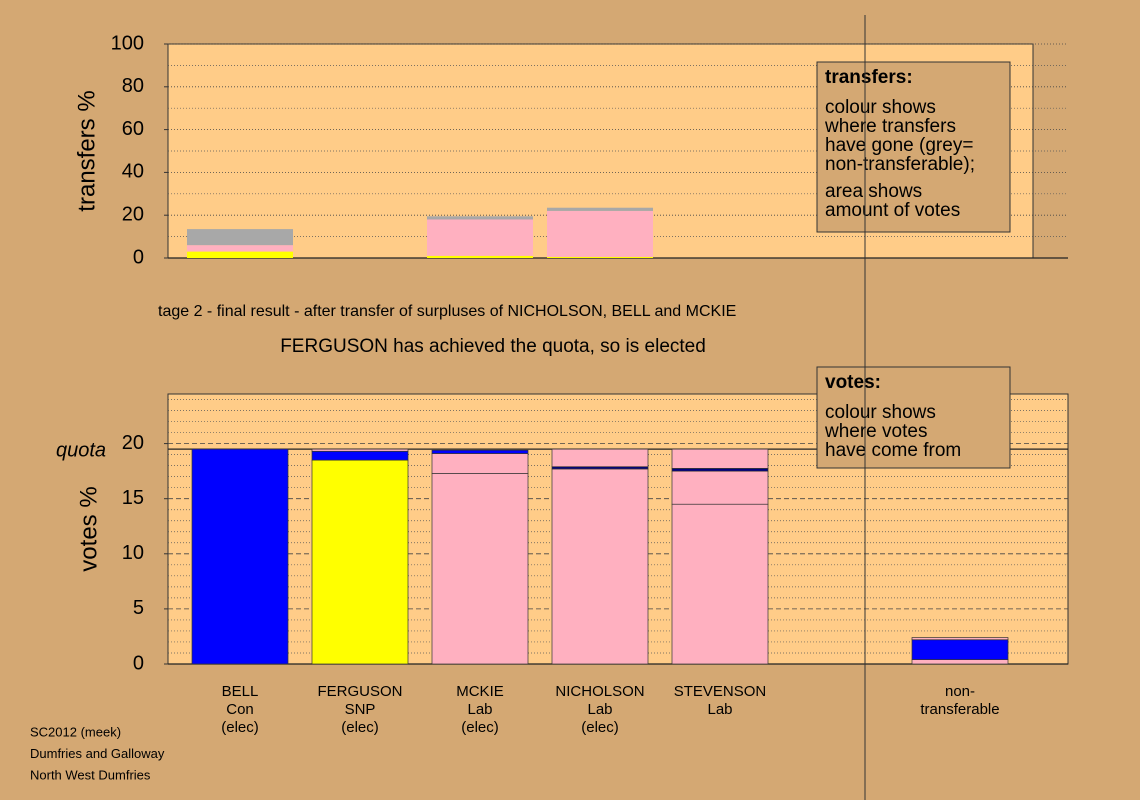 This screenshot has width=1140, height=800. I want to click on y-tick-label: 80, so click(133, 86).